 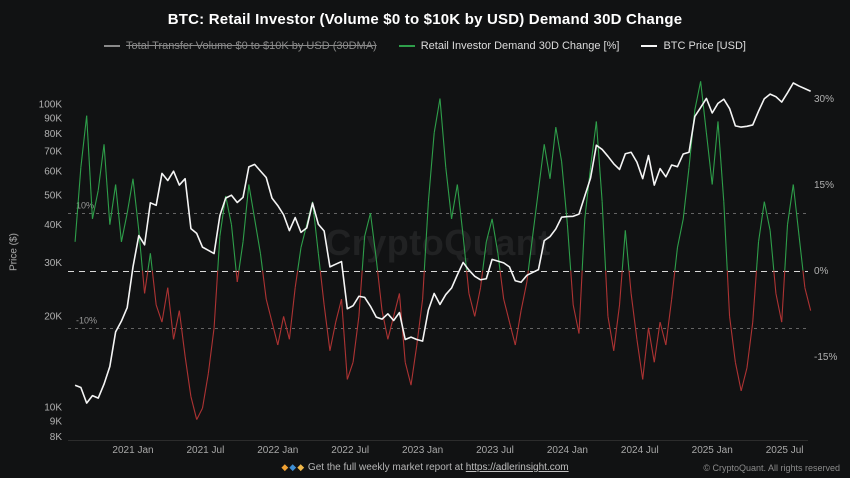 What do you see at coordinates (14, 252) in the screenshot?
I see `price-axis-label: Price ($)` at bounding box center [14, 252].